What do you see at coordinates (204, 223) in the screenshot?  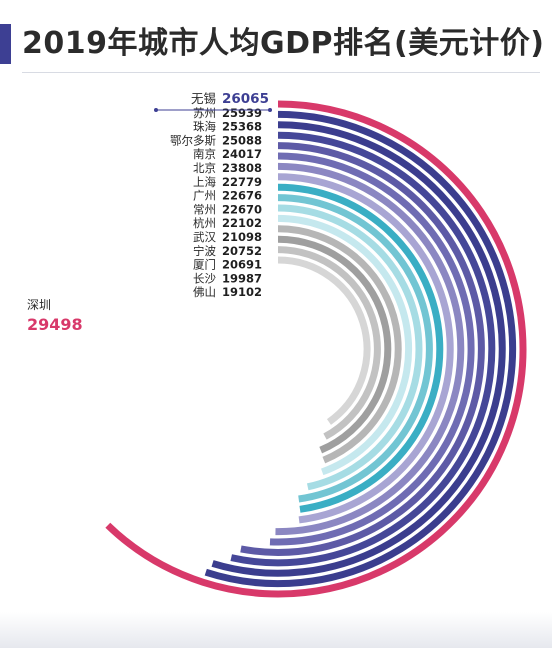 I see `city-label-10: 杭州` at bounding box center [204, 223].